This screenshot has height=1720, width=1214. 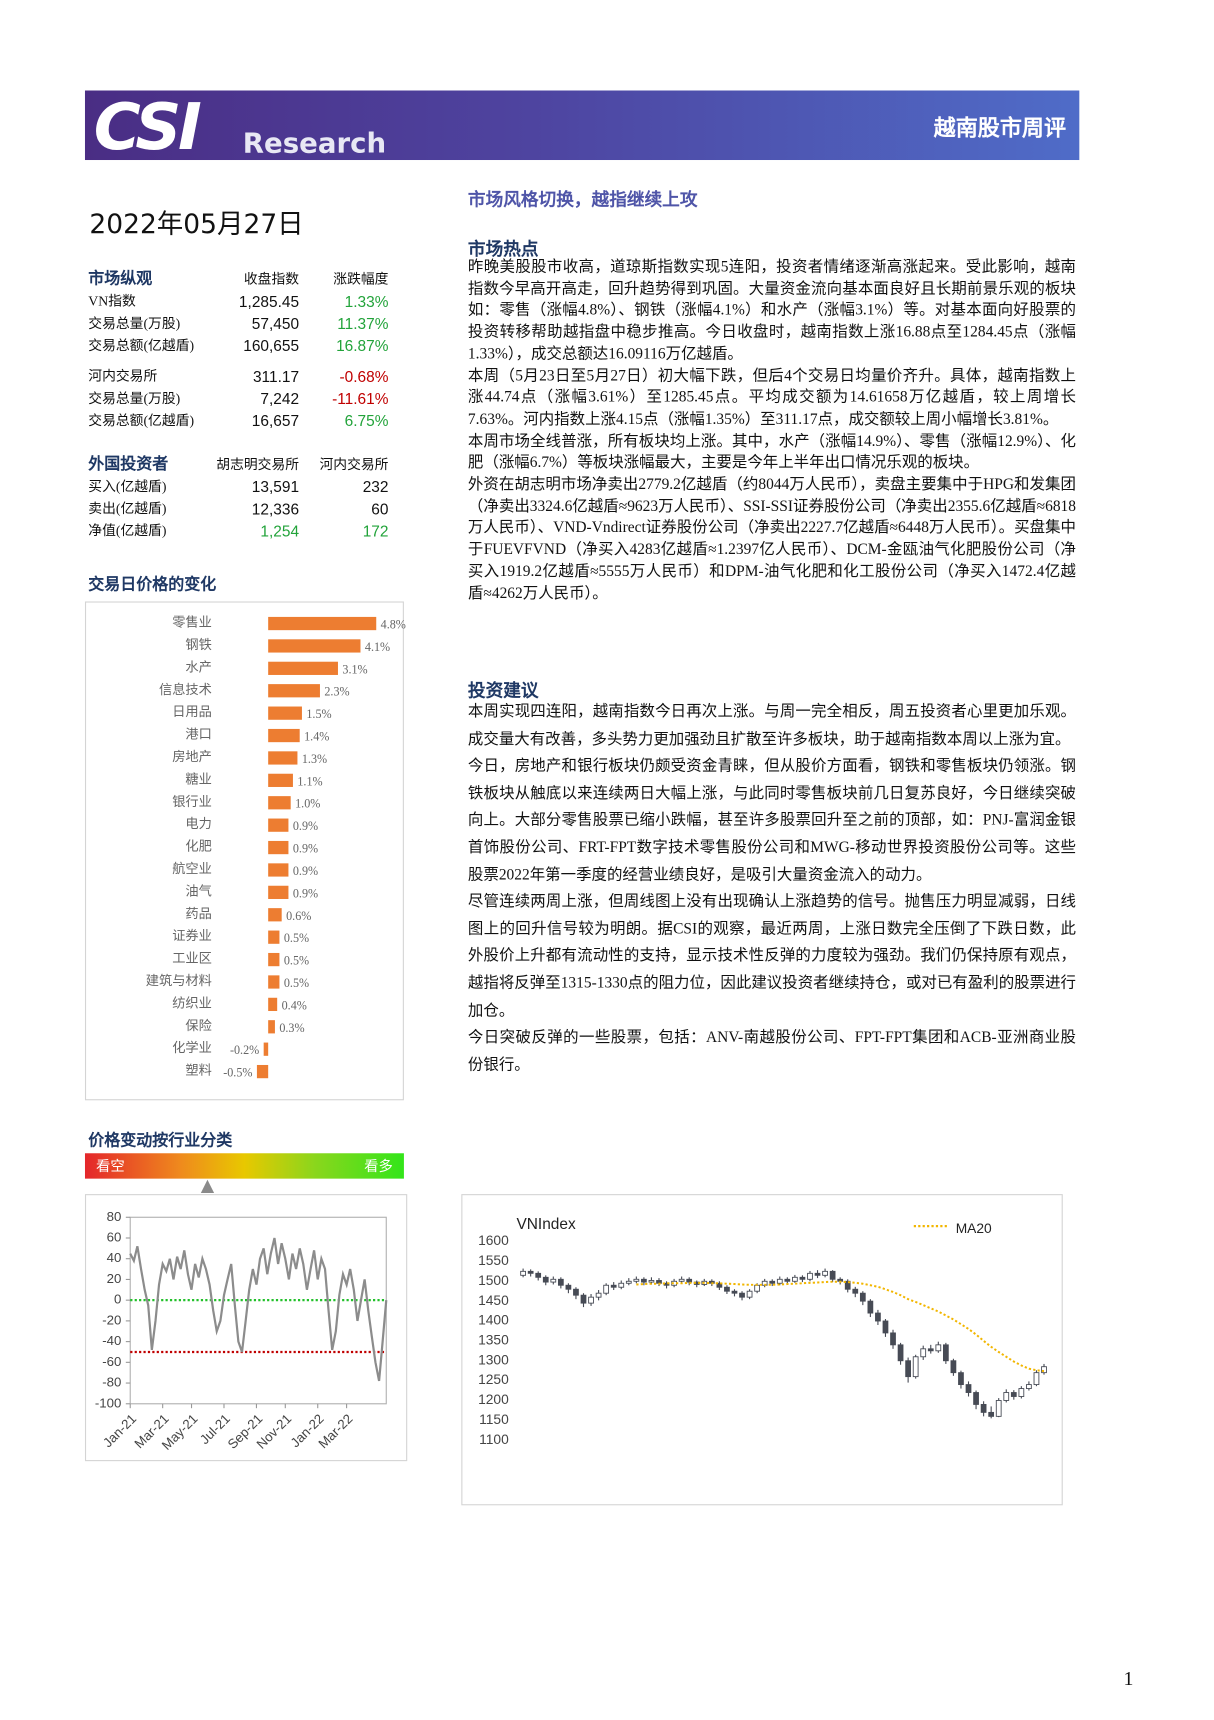 I want to click on cell-value: 胡志明交易所, so click(x=258, y=464).